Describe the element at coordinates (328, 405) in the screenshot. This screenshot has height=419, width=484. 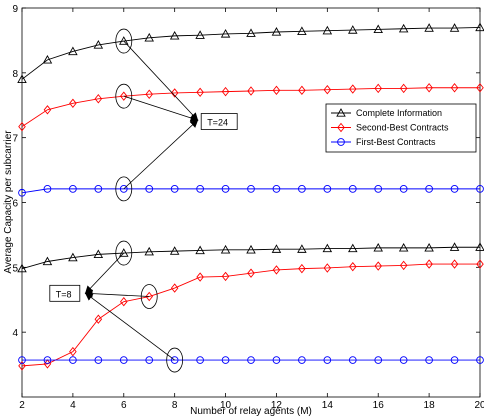
I see `x-tick-label-14: 14` at that location.